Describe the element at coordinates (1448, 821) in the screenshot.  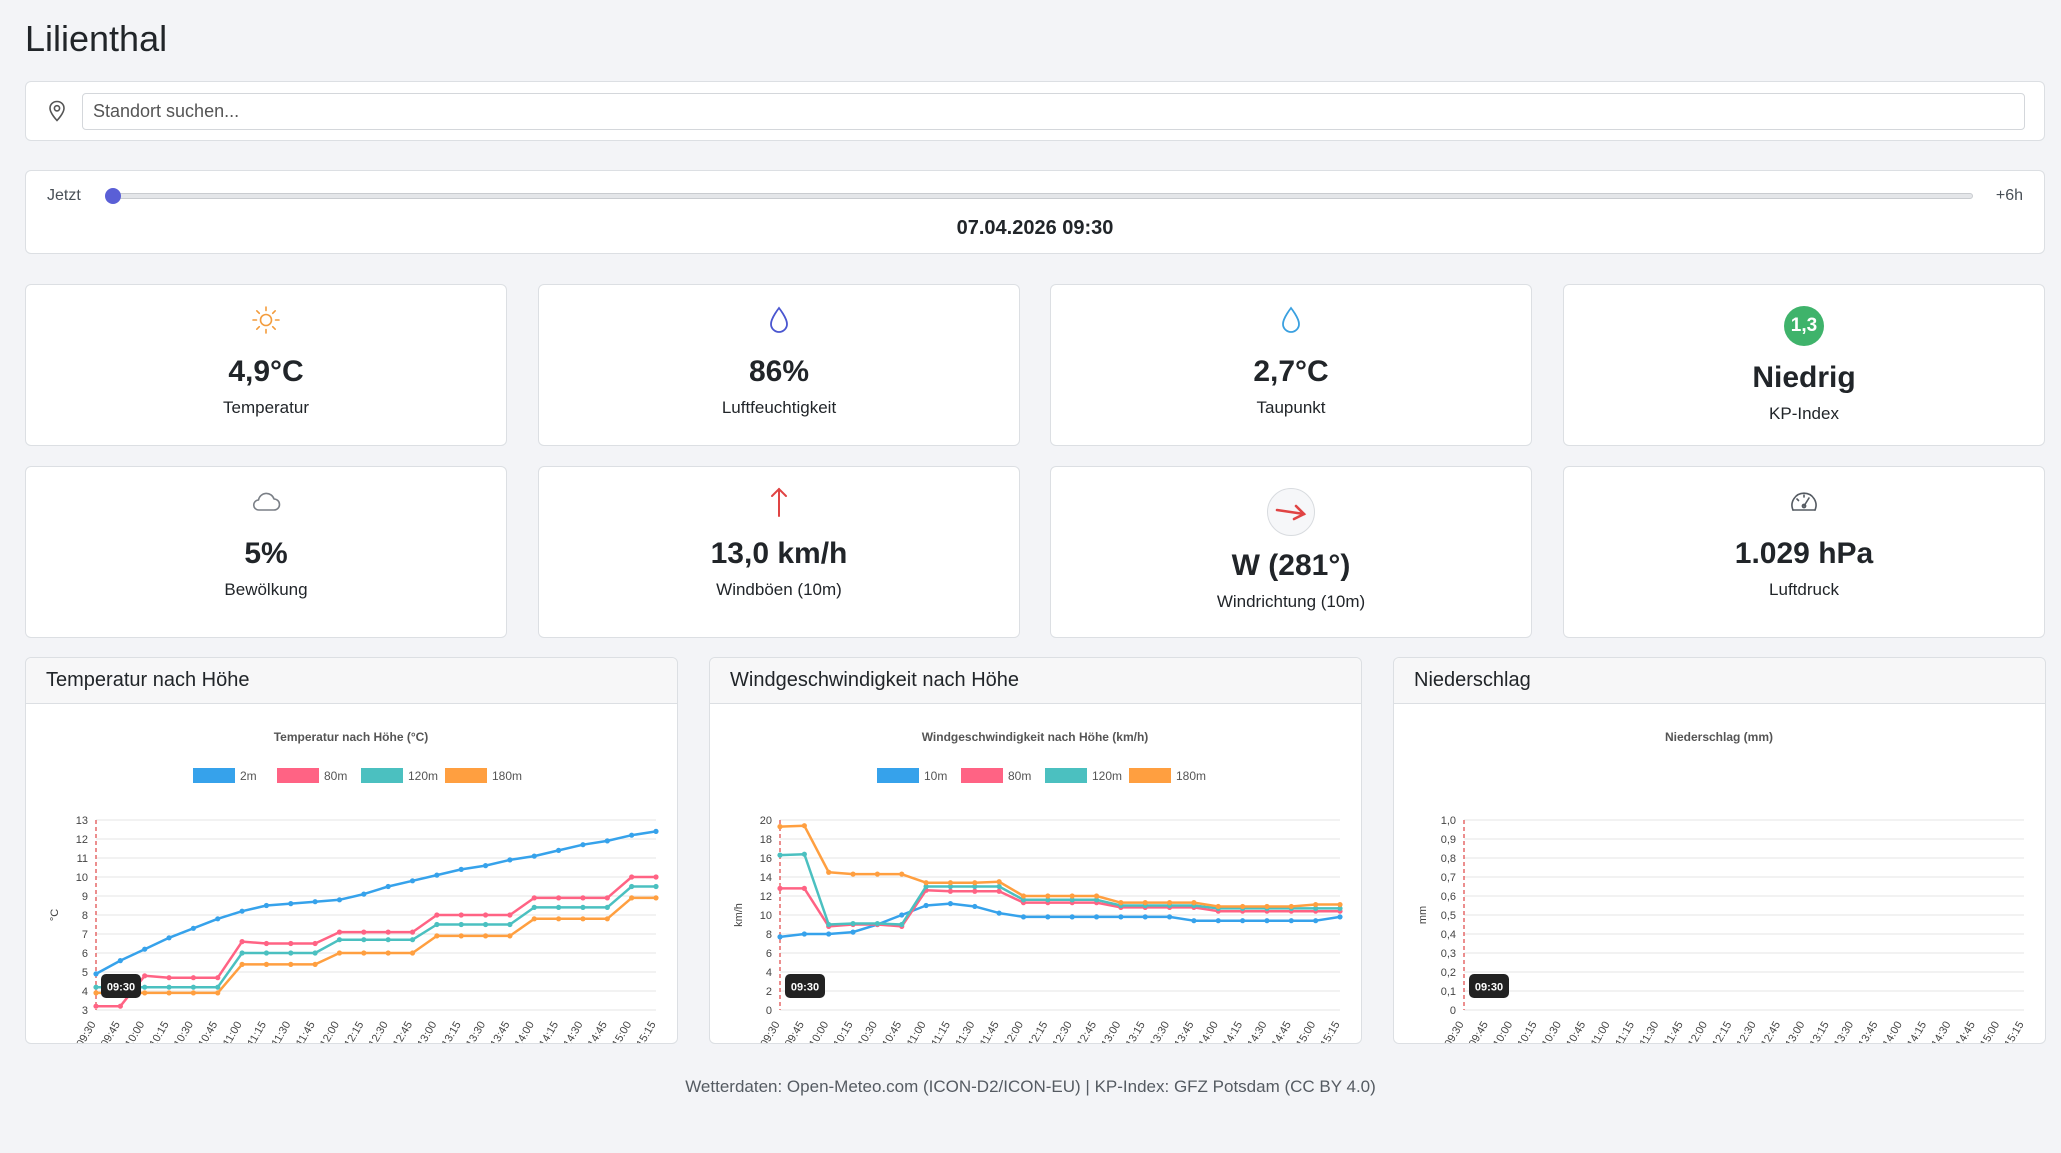
I see `y-tick-label: 1,0` at that location.